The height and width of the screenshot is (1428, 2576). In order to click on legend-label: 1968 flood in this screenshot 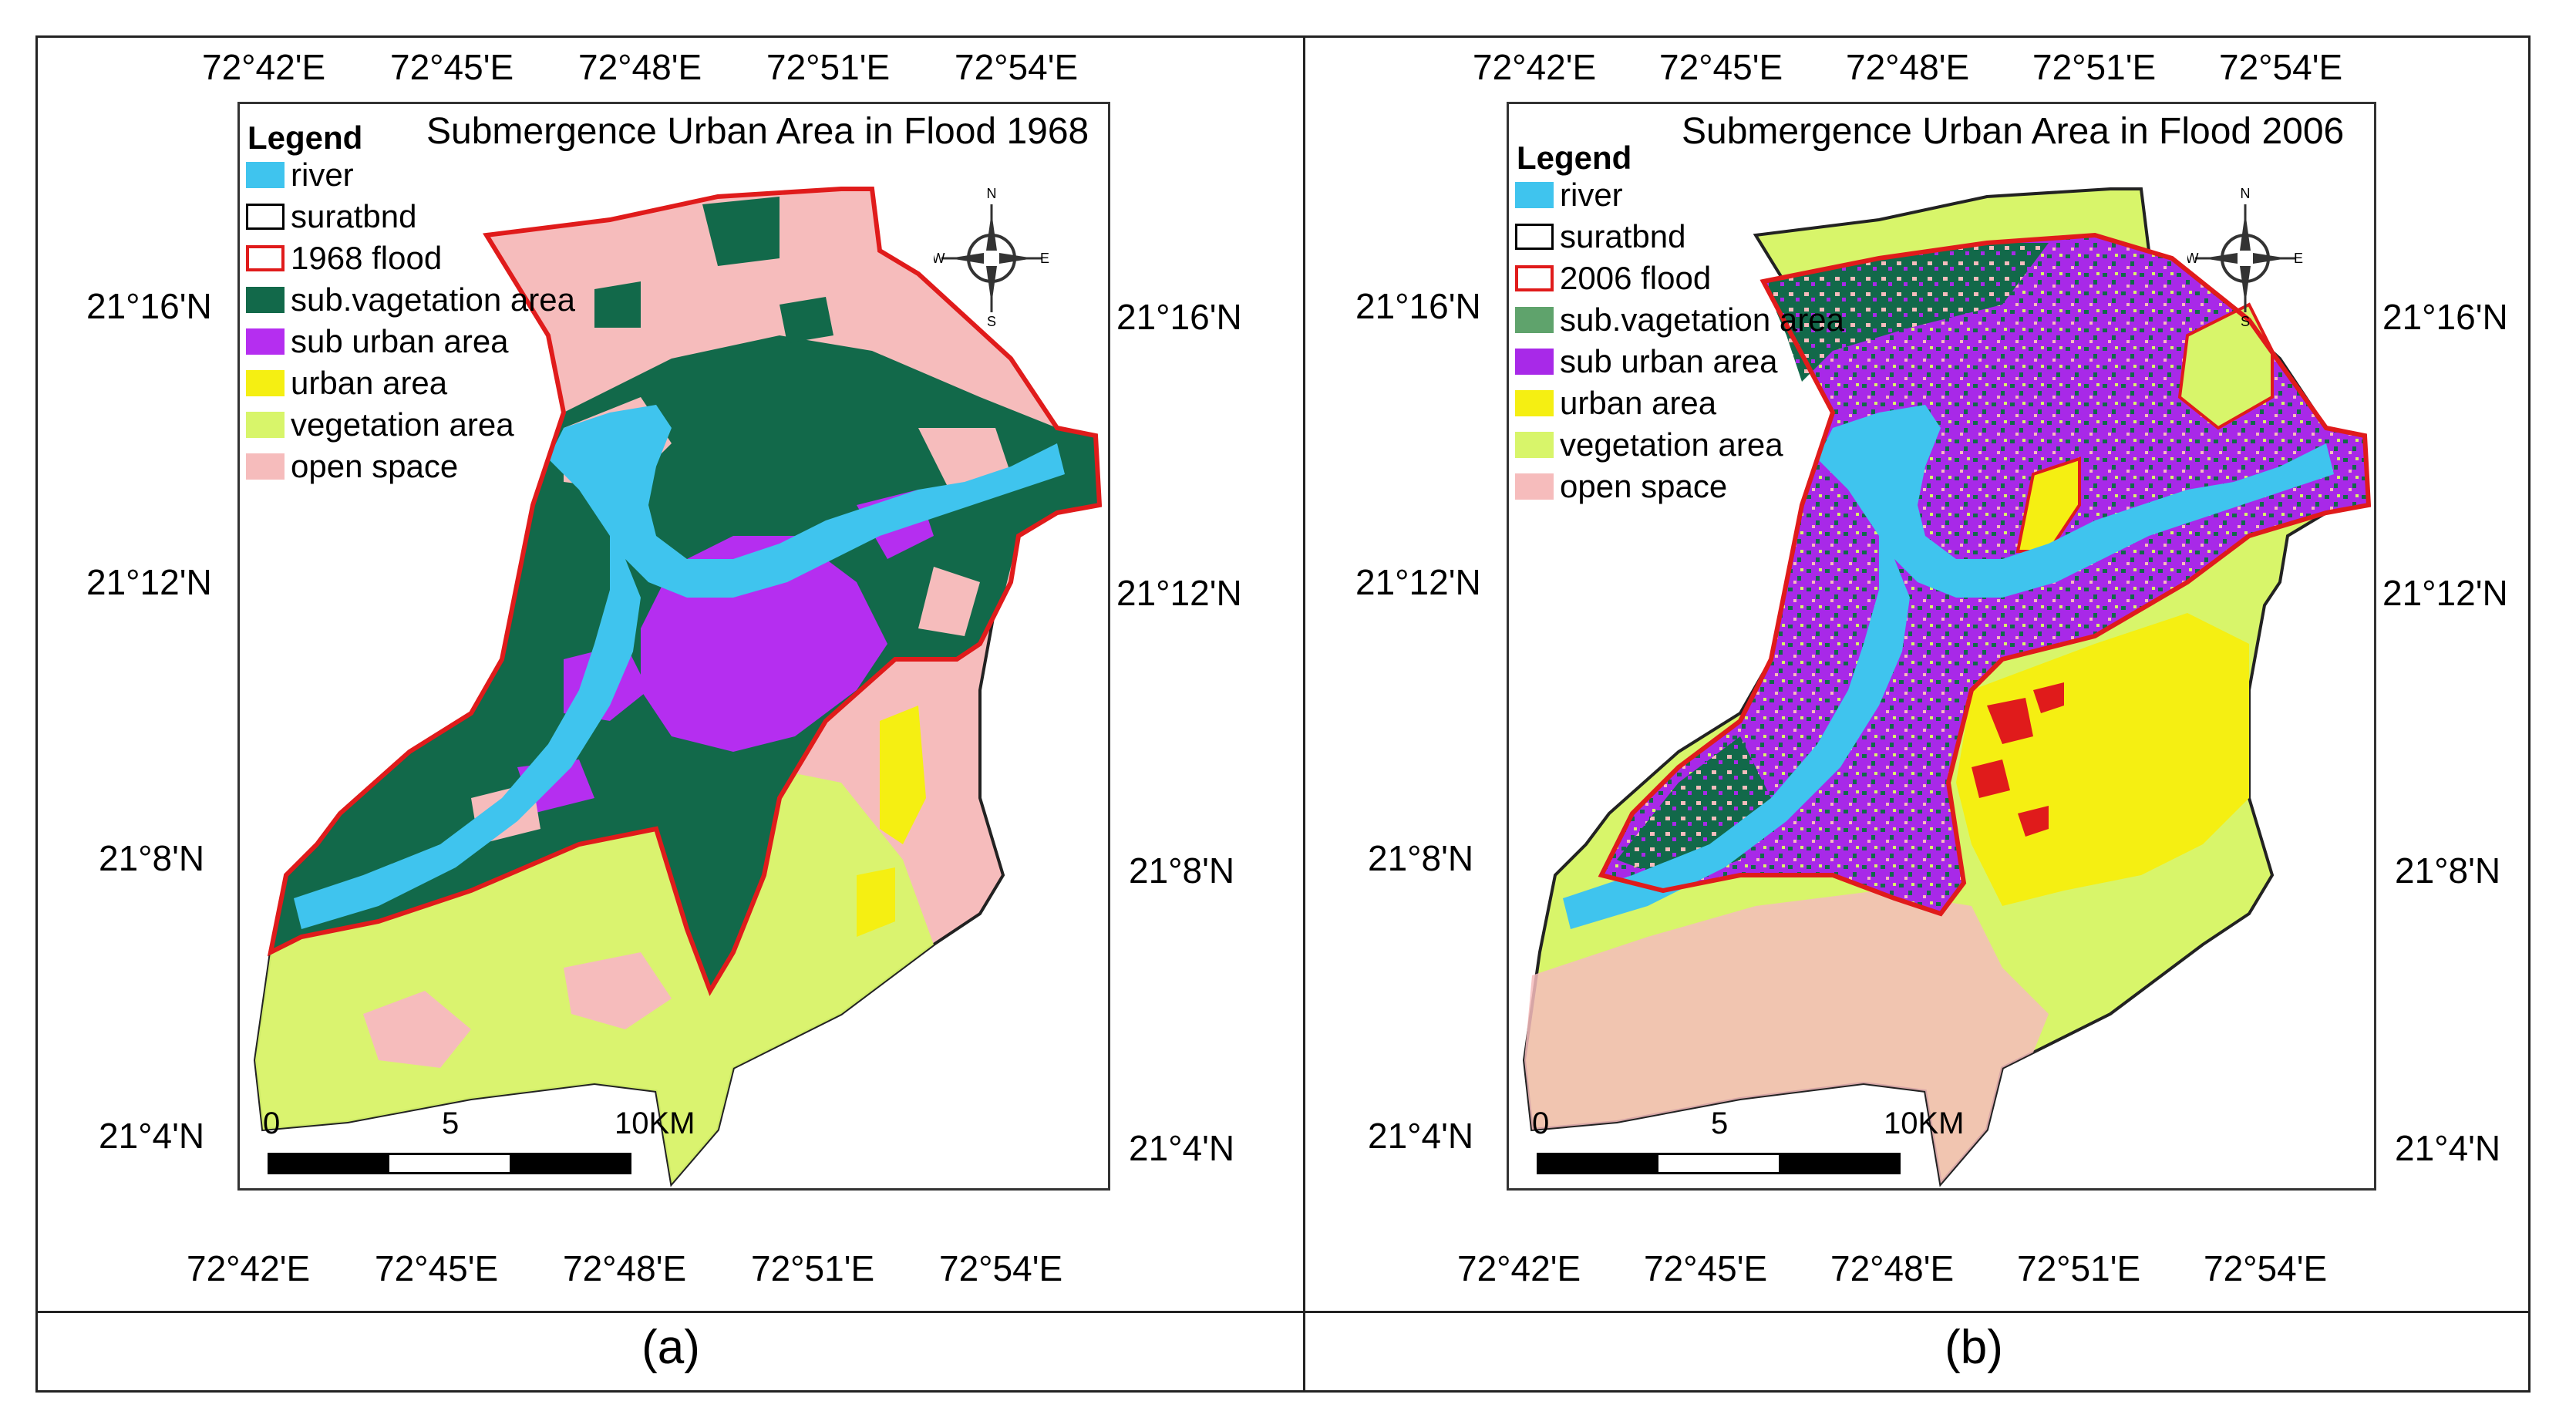, I will do `click(367, 258)`.